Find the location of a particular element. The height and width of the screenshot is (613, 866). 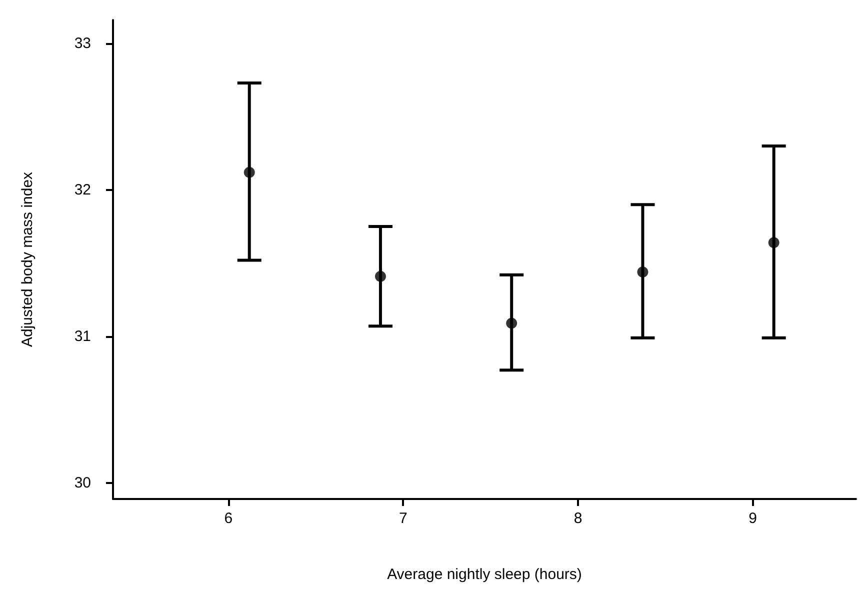

y-tick-label: 30 is located at coordinates (82, 483).